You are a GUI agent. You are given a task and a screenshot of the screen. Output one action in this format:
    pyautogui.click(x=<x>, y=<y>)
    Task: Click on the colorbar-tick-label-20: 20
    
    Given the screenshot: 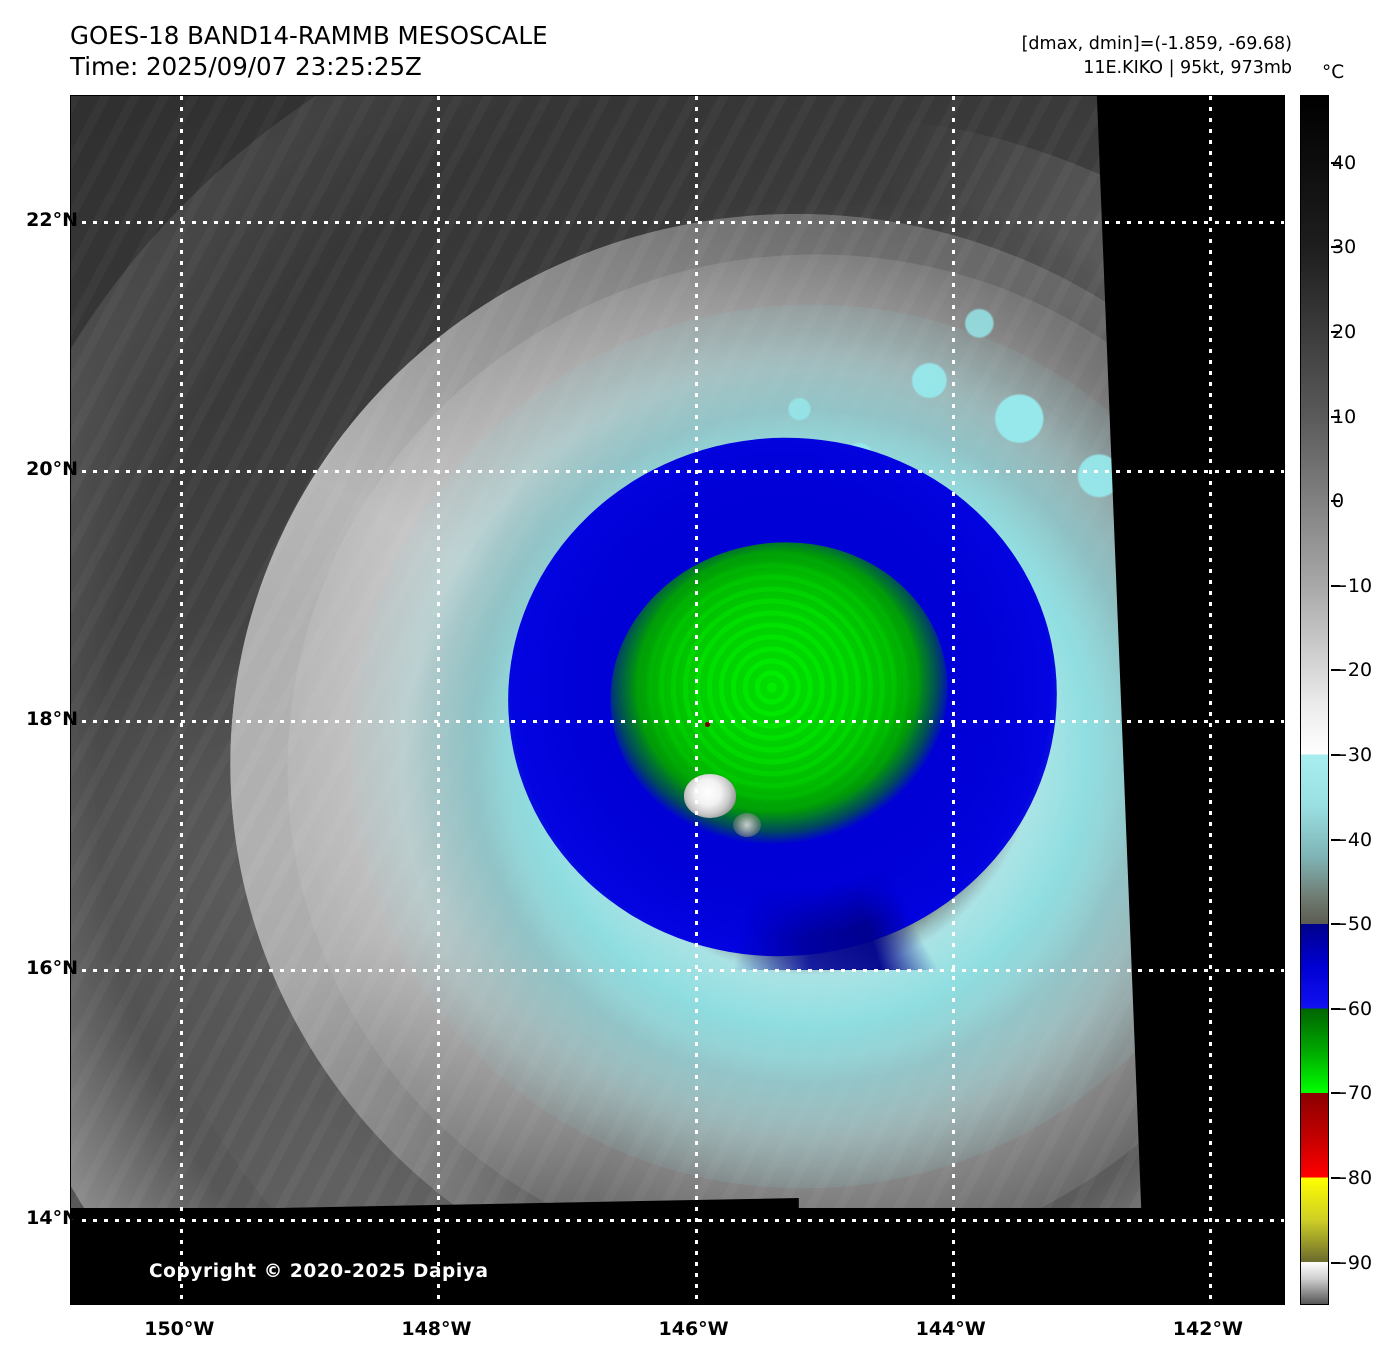 What is the action you would take?
    pyautogui.click(x=1344, y=331)
    